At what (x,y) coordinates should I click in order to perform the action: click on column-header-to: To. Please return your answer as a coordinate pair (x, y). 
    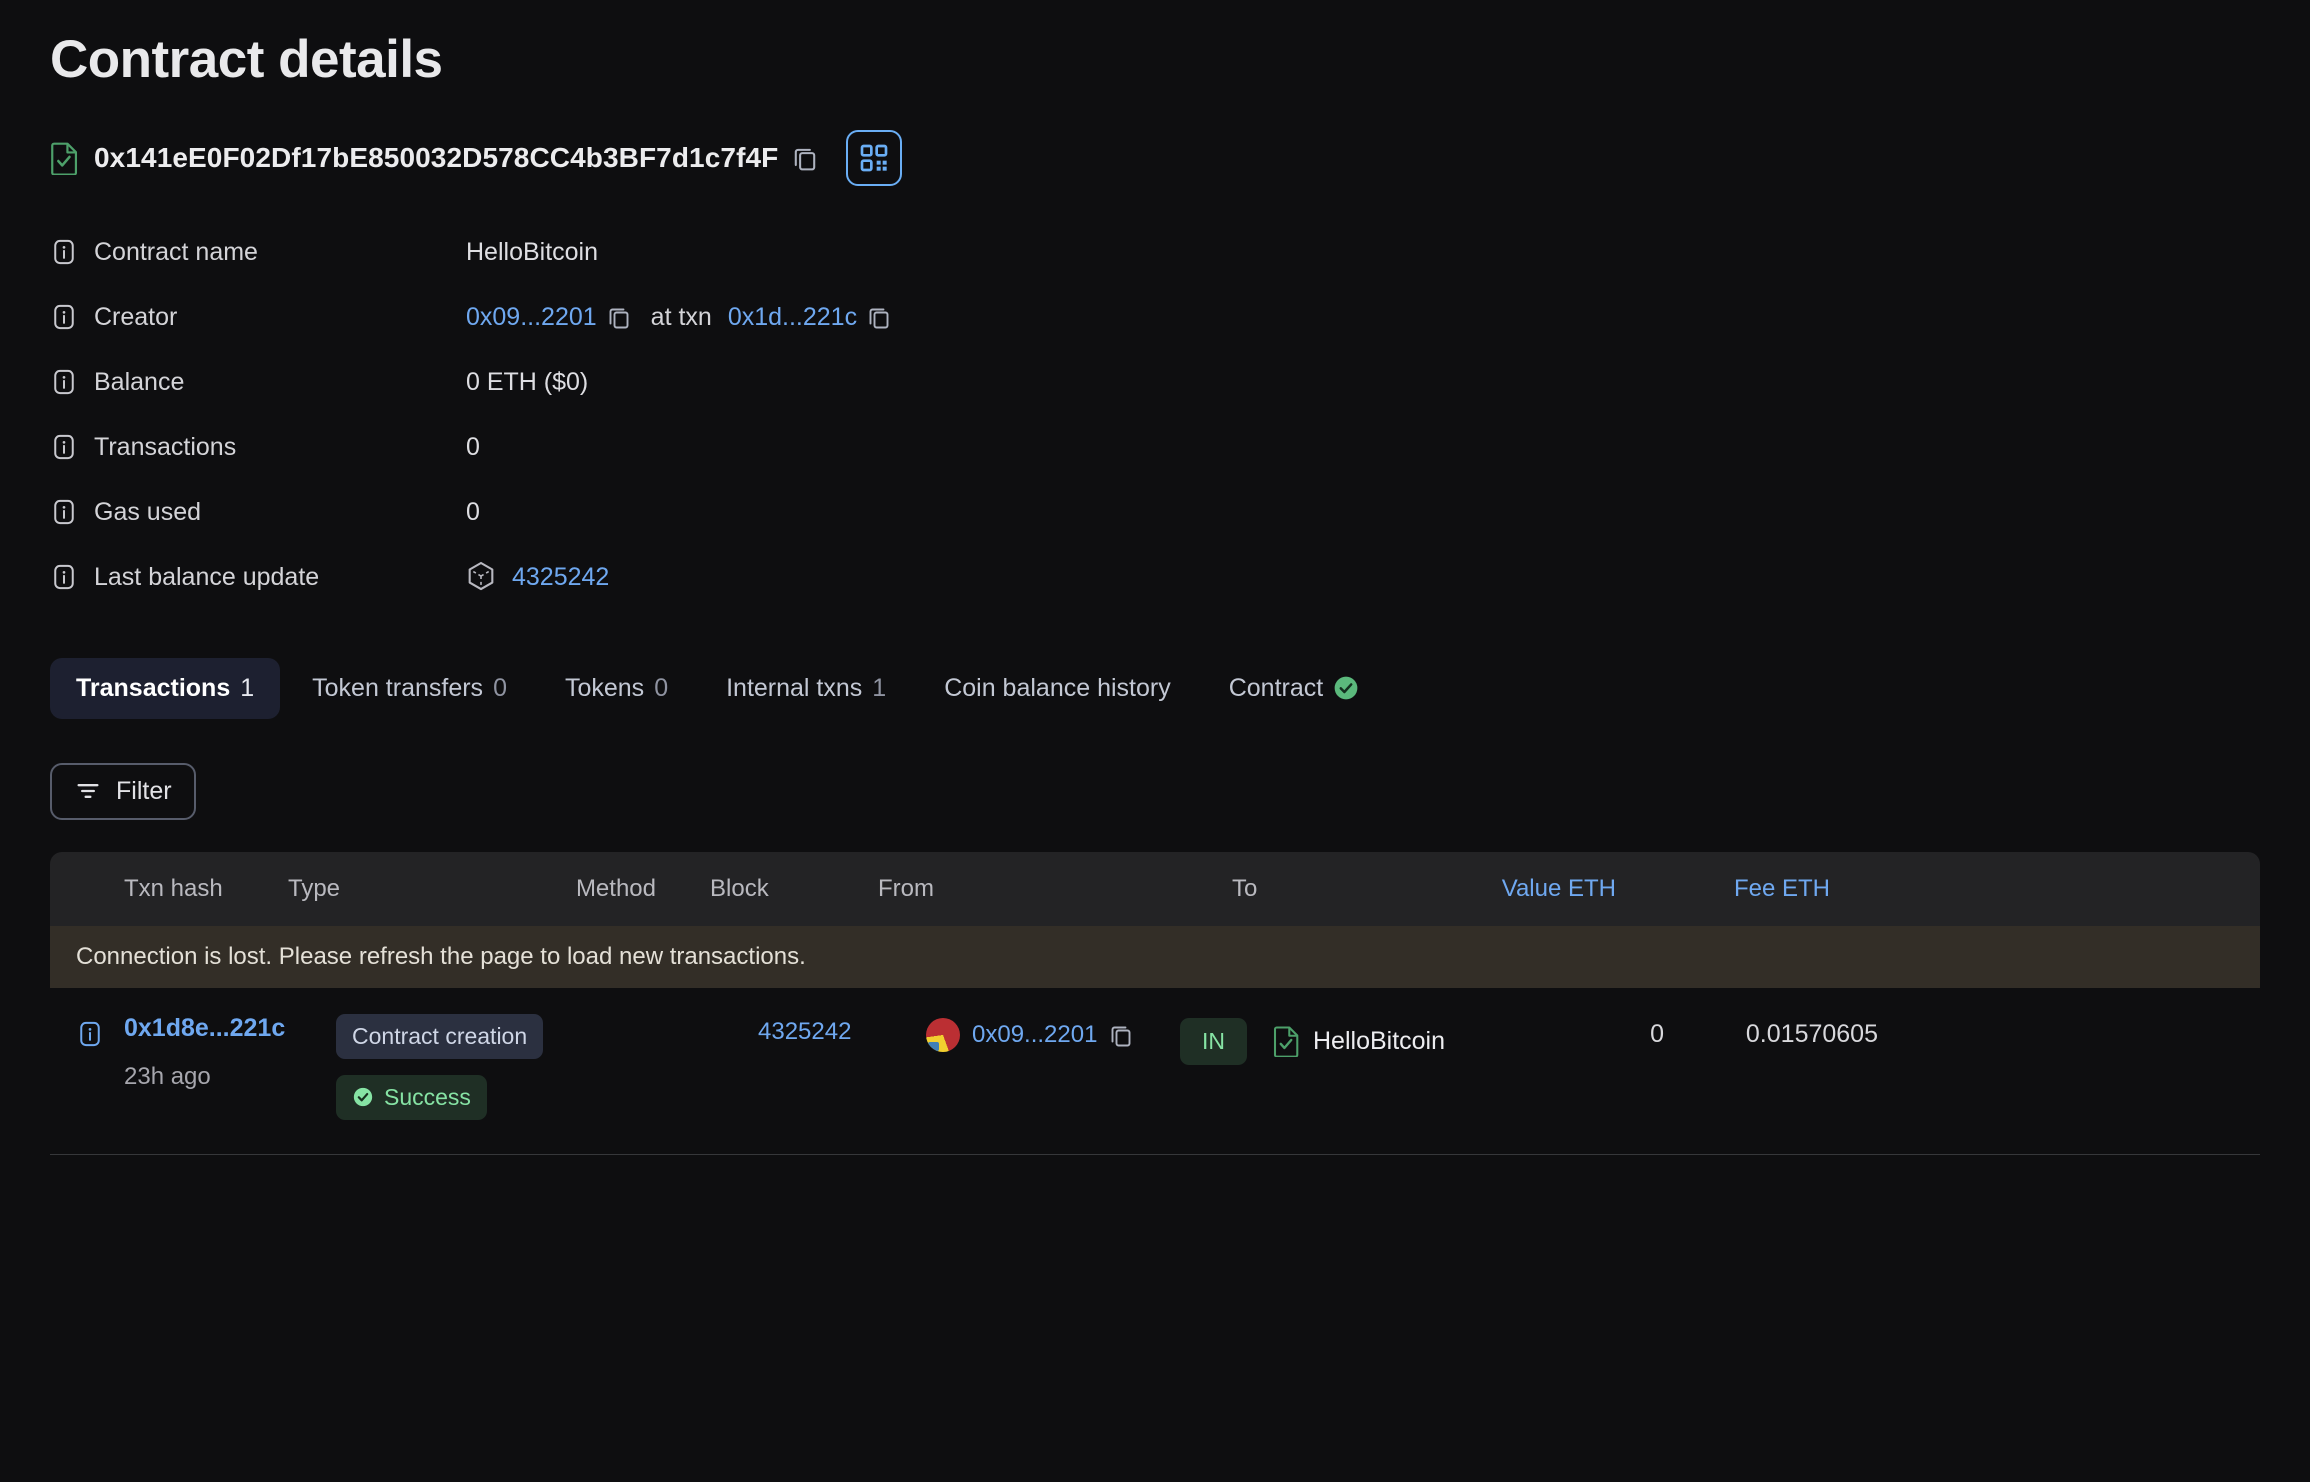
    Looking at the image, I should click on (1245, 888).